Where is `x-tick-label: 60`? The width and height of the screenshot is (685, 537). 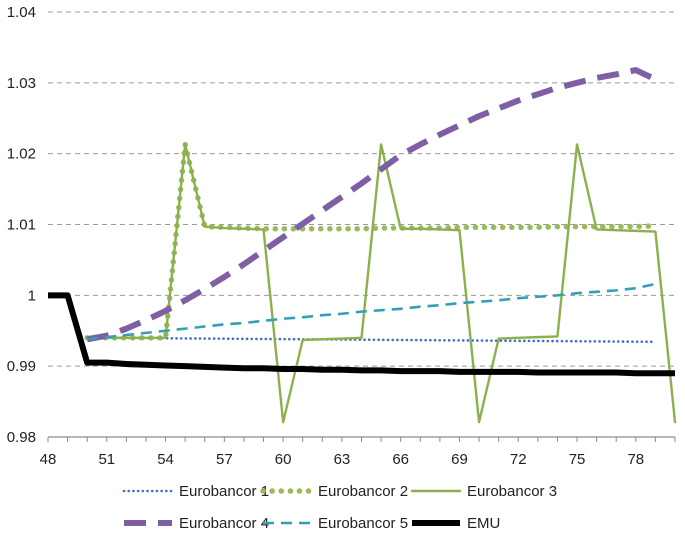 x-tick-label: 60 is located at coordinates (283, 459).